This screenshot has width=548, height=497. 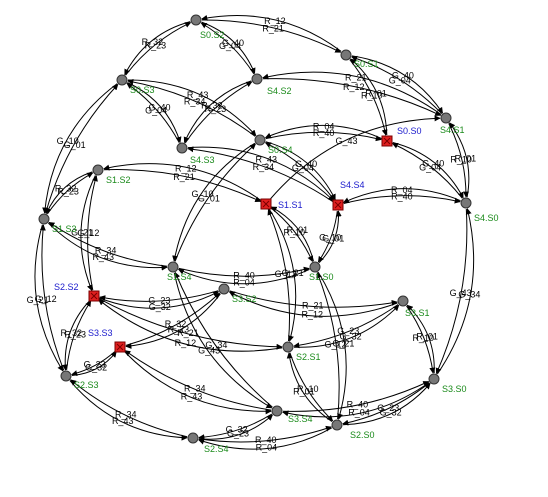 What do you see at coordinates (308, 357) in the screenshot?
I see `node-label: S2.S1` at bounding box center [308, 357].